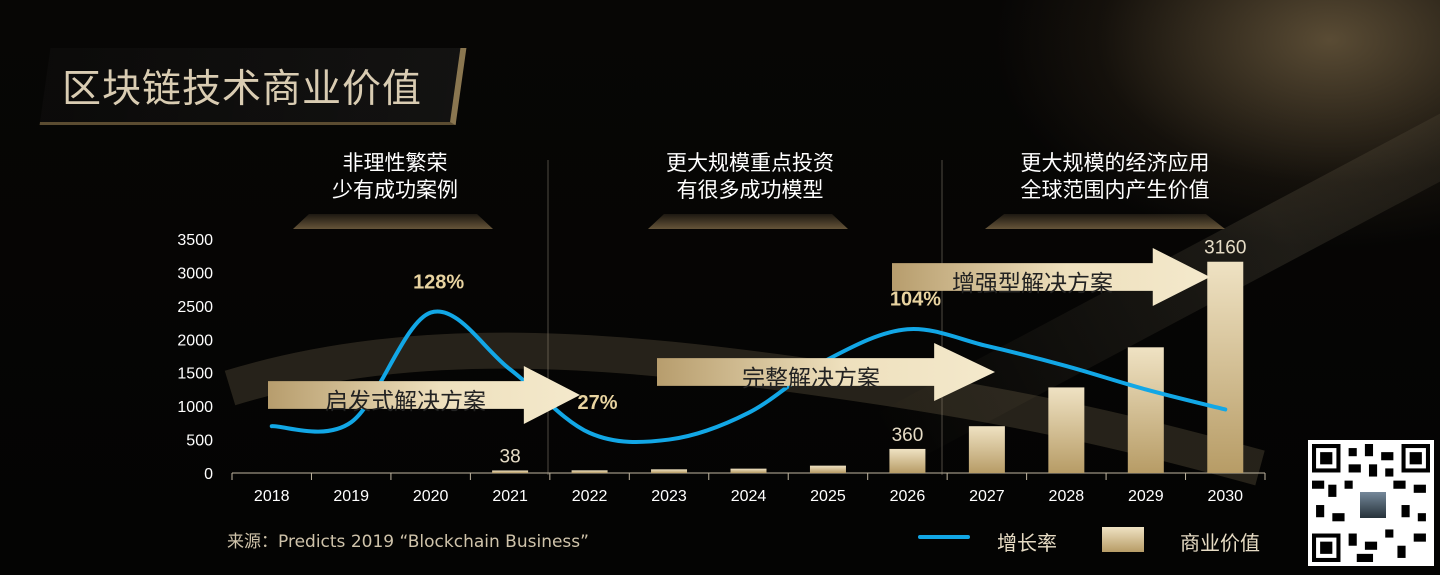  What do you see at coordinates (431, 496) in the screenshot?
I see `x-tick-label: 2020` at bounding box center [431, 496].